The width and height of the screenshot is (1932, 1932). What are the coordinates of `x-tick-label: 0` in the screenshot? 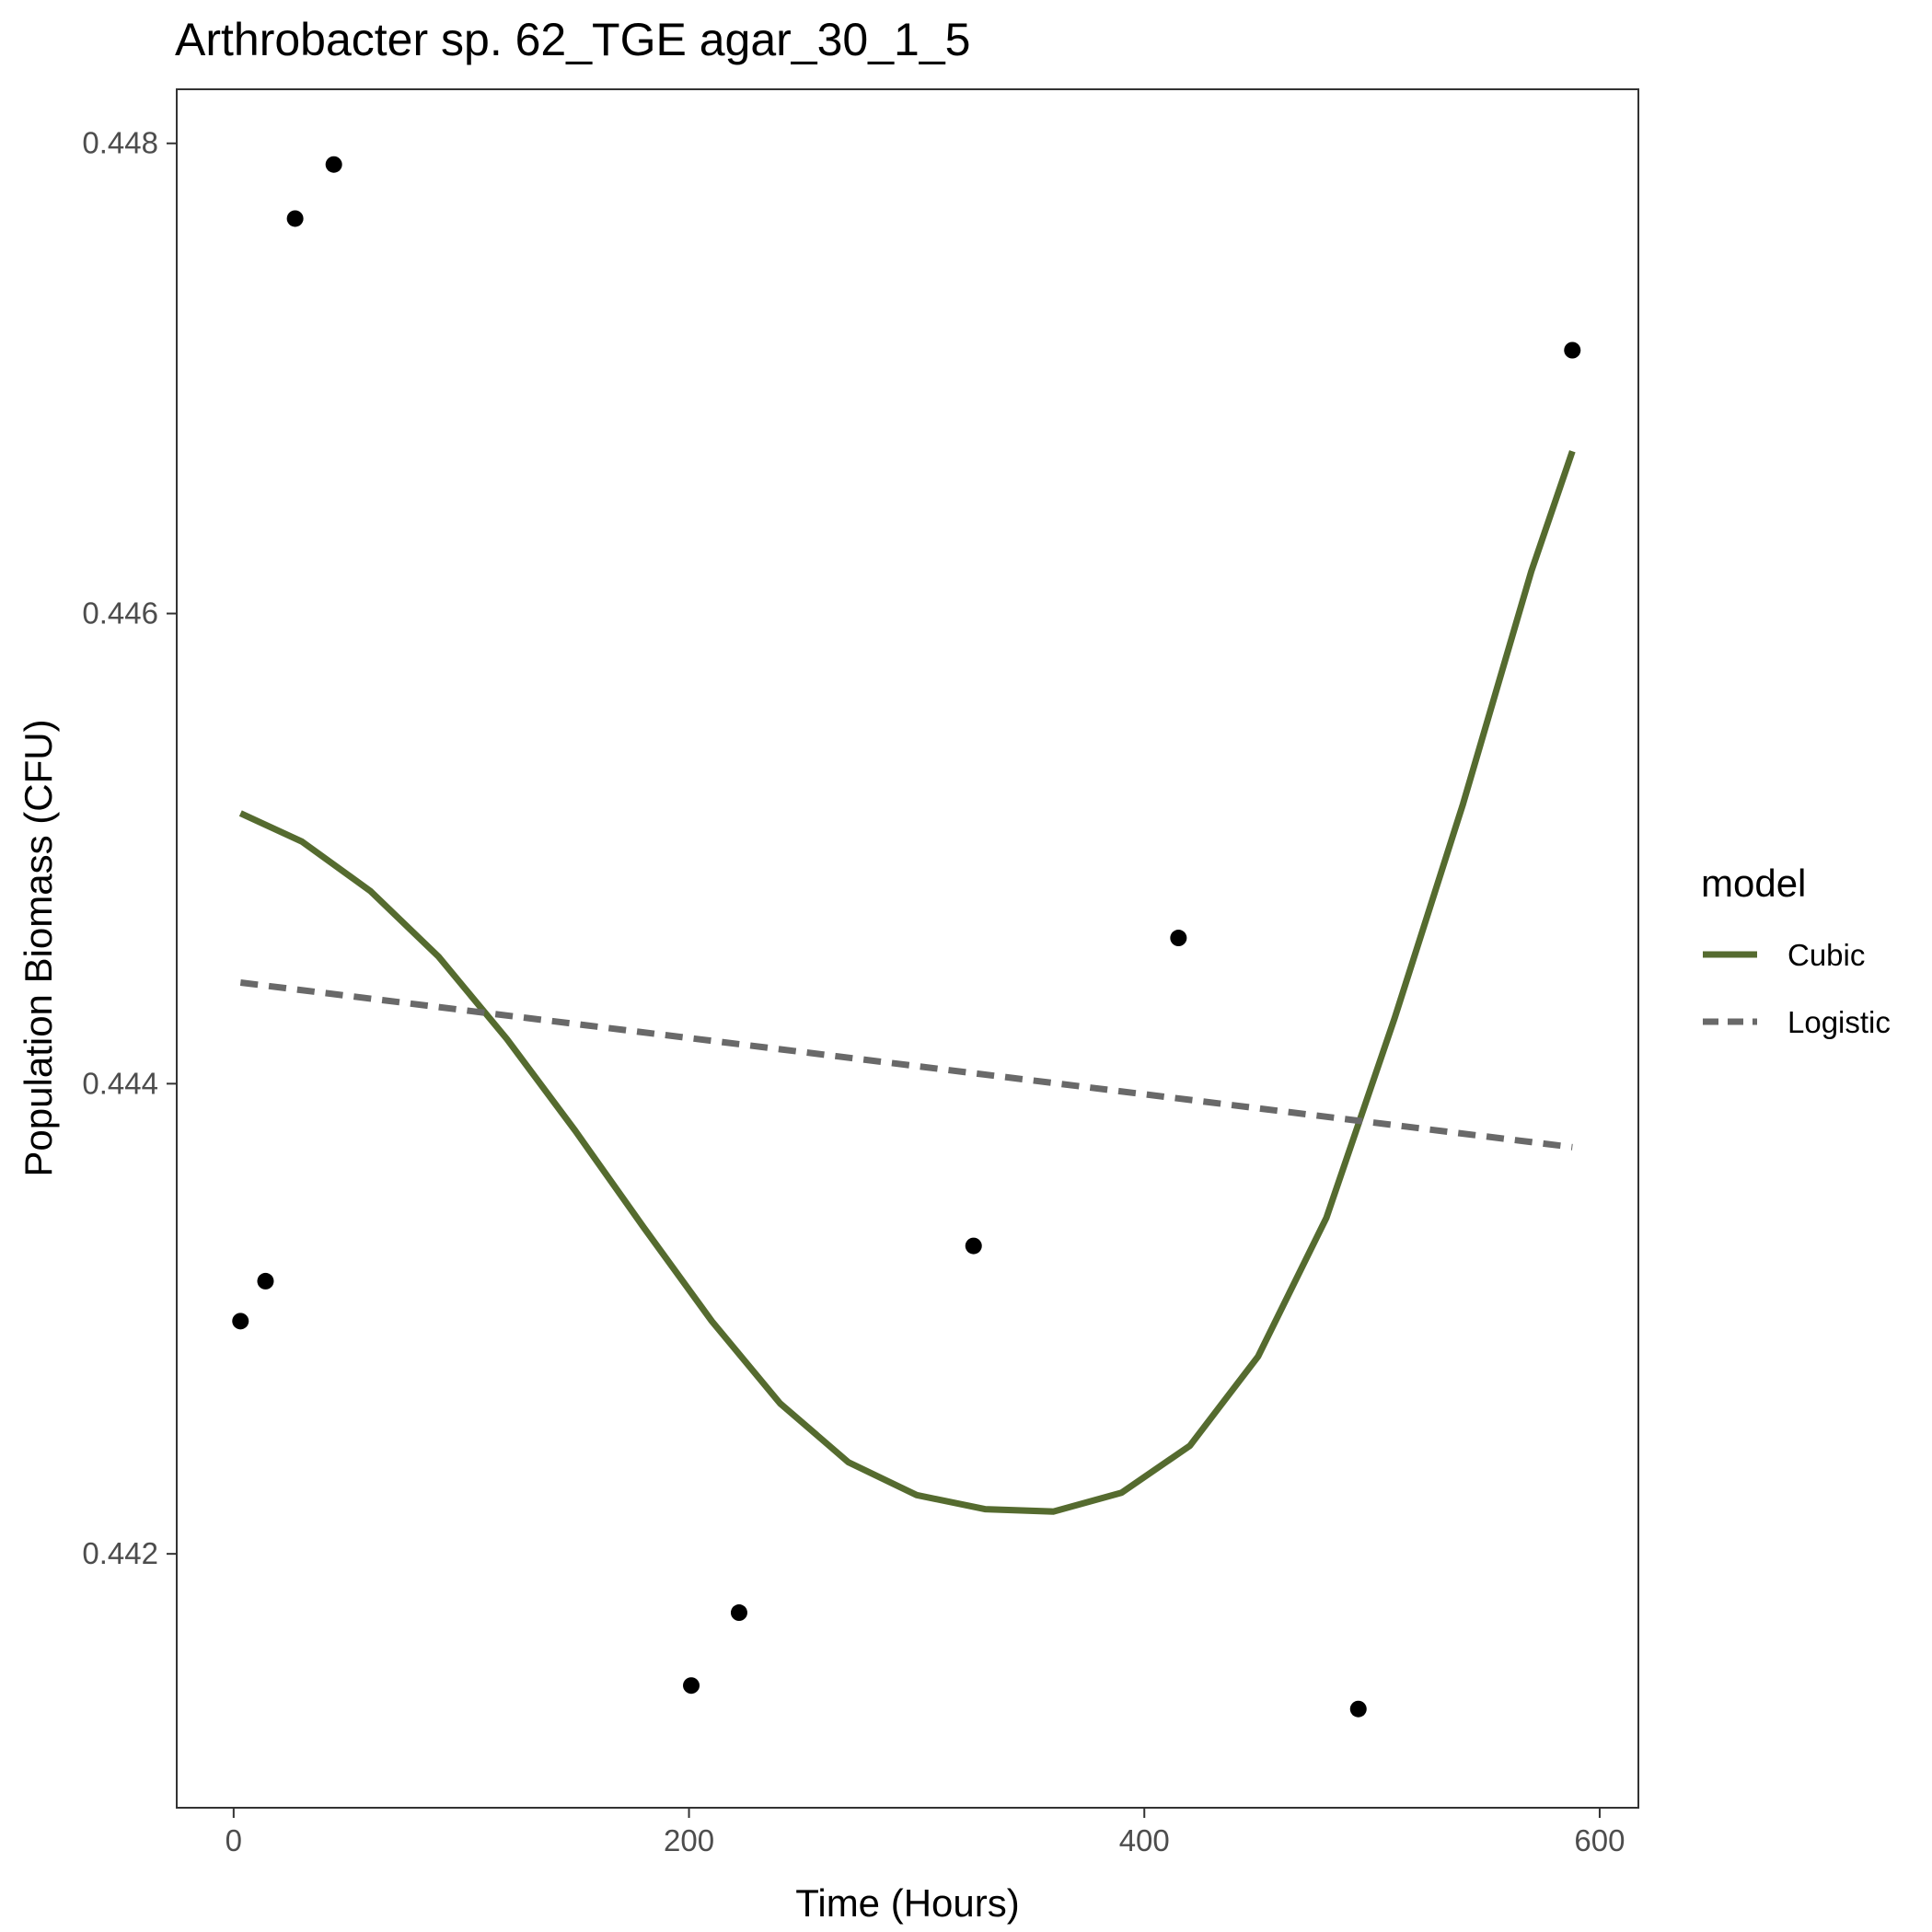 It's located at (234, 1840).